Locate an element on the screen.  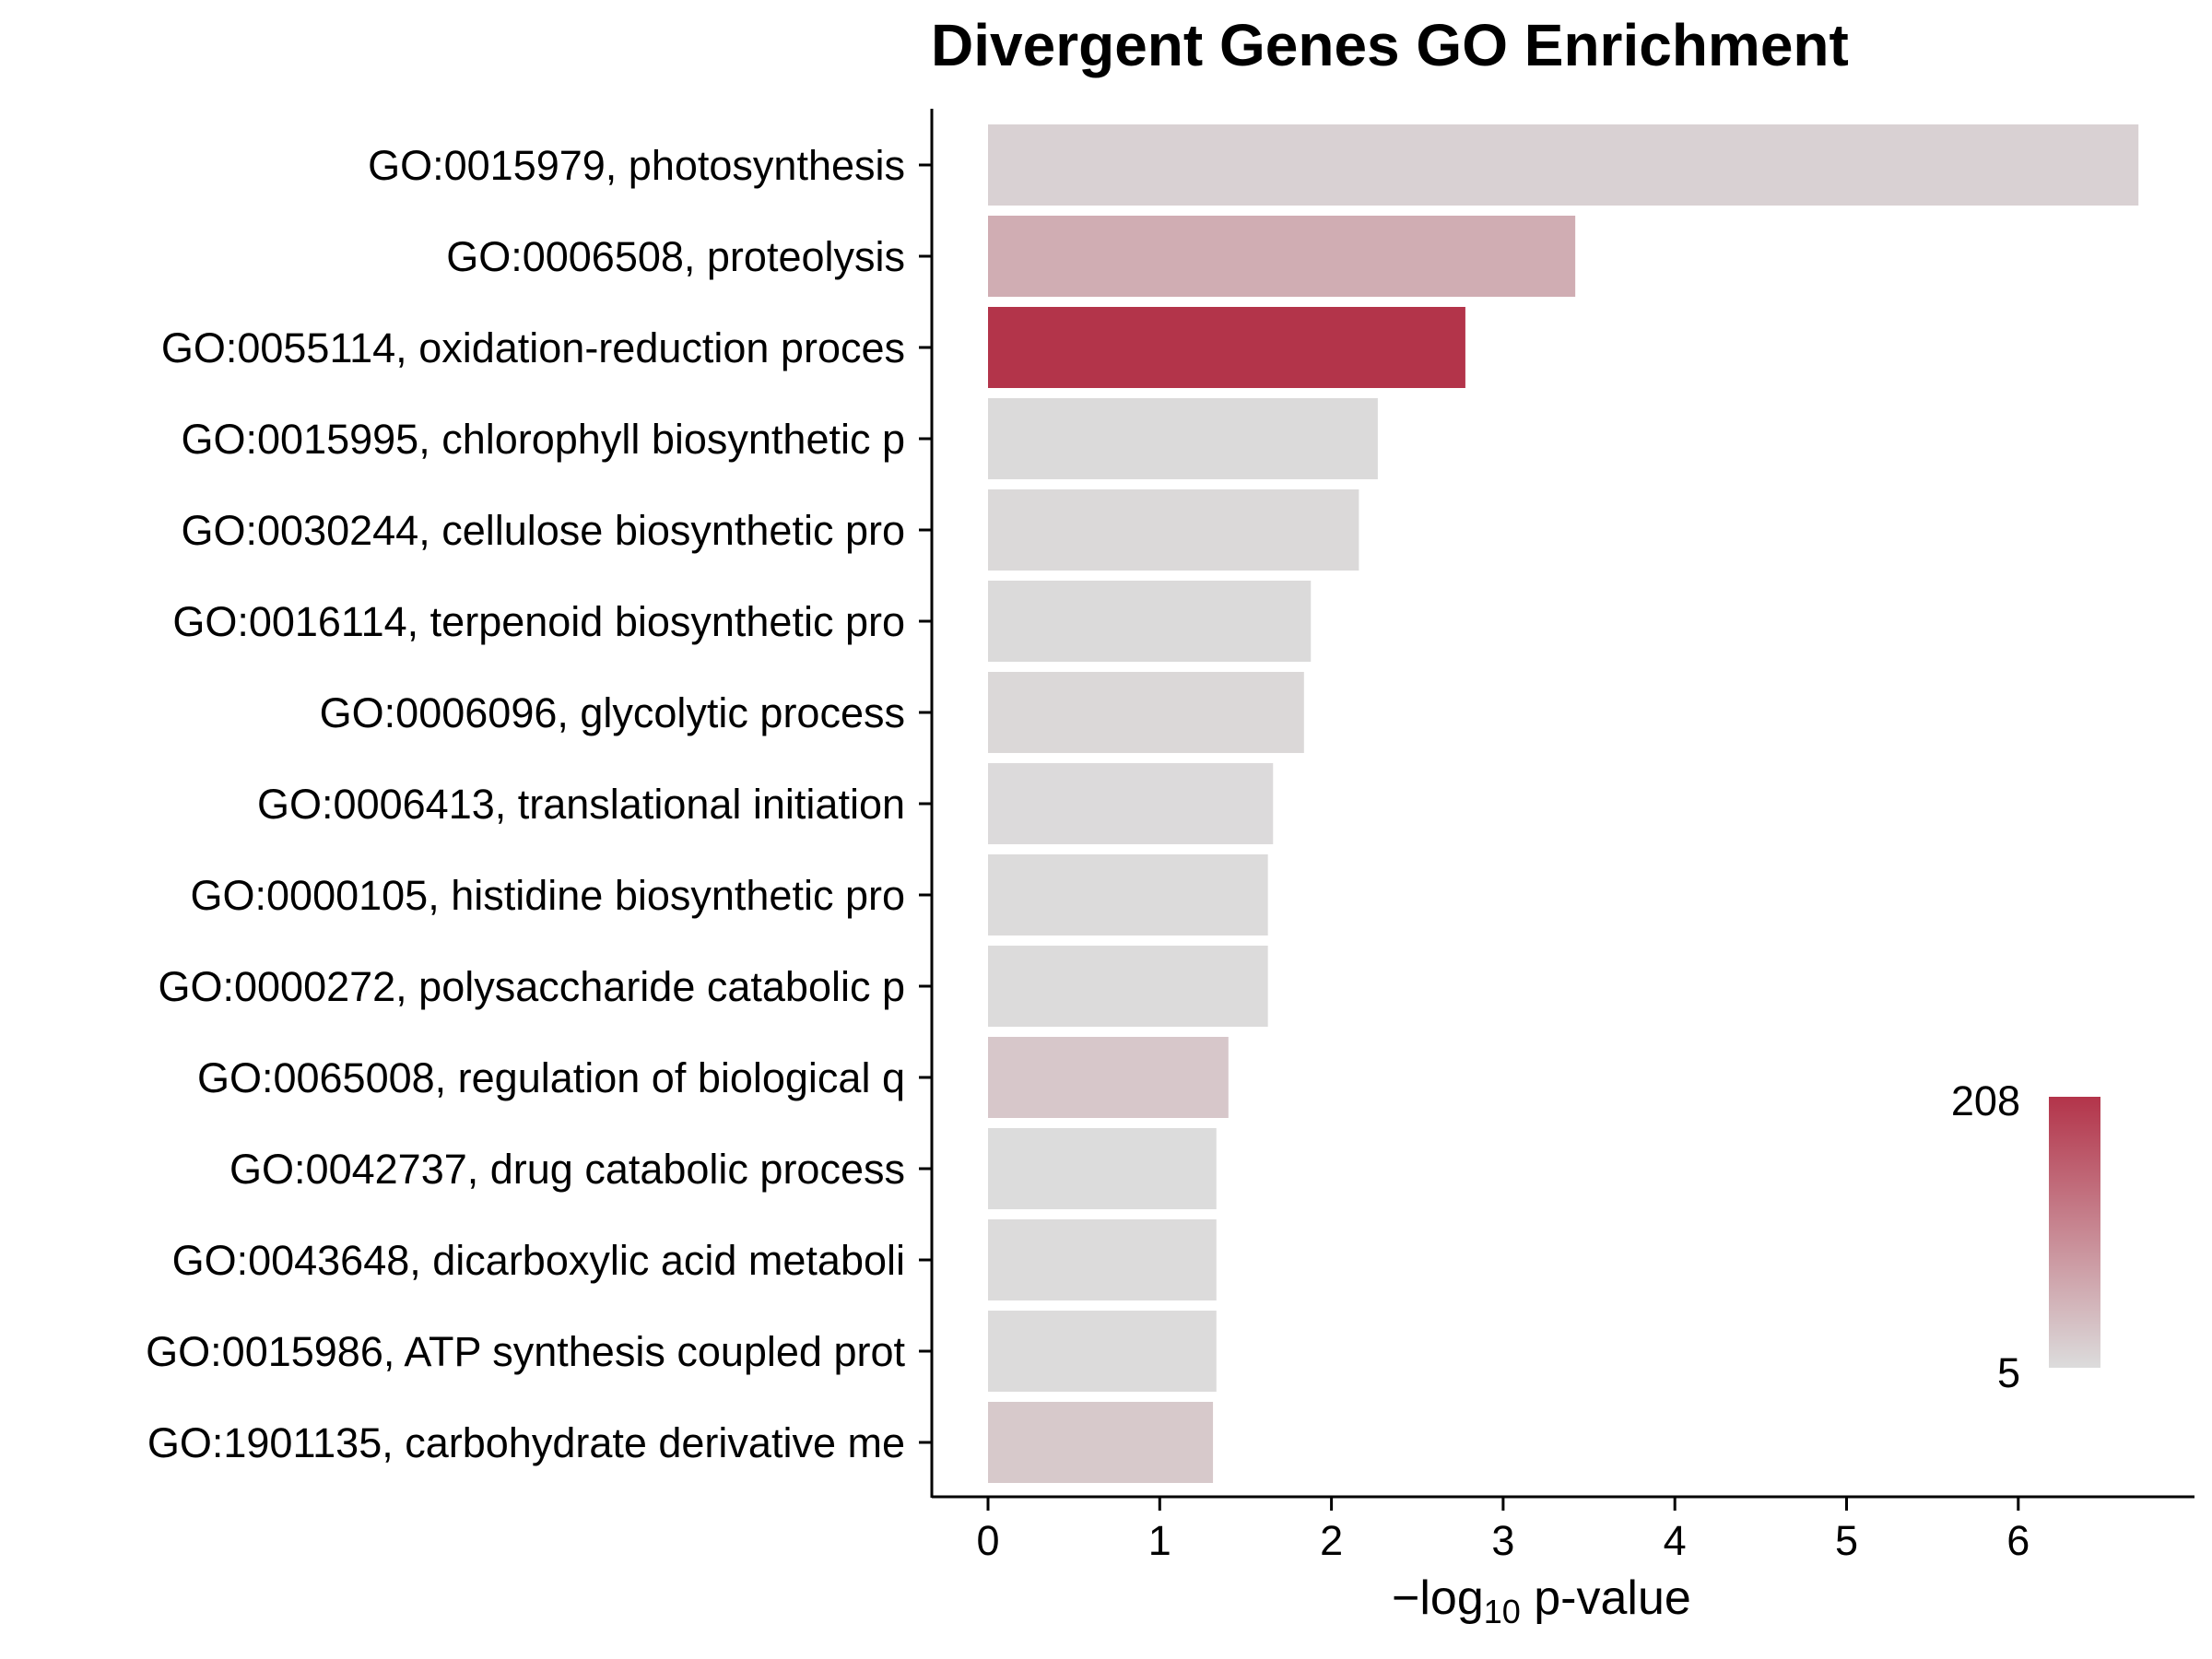
x-ticks: 0 1 2 3 4 5 6 is located at coordinates (1503, 1531).